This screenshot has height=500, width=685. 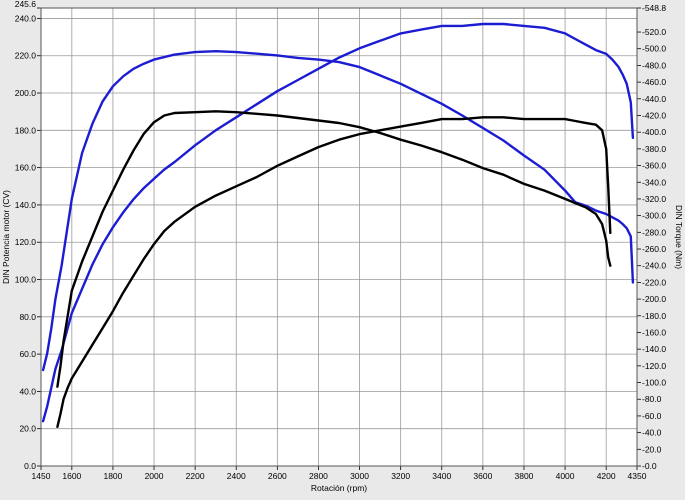 What do you see at coordinates (27, 391) in the screenshot?
I see `left-tick-label: 40.0` at bounding box center [27, 391].